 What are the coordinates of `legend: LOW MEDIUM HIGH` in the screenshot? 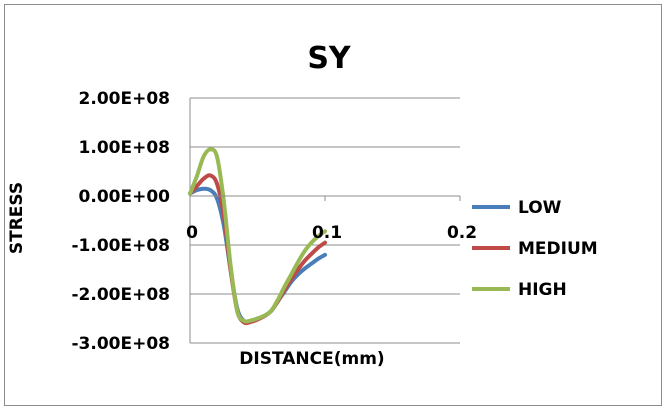 It's located at (535, 249).